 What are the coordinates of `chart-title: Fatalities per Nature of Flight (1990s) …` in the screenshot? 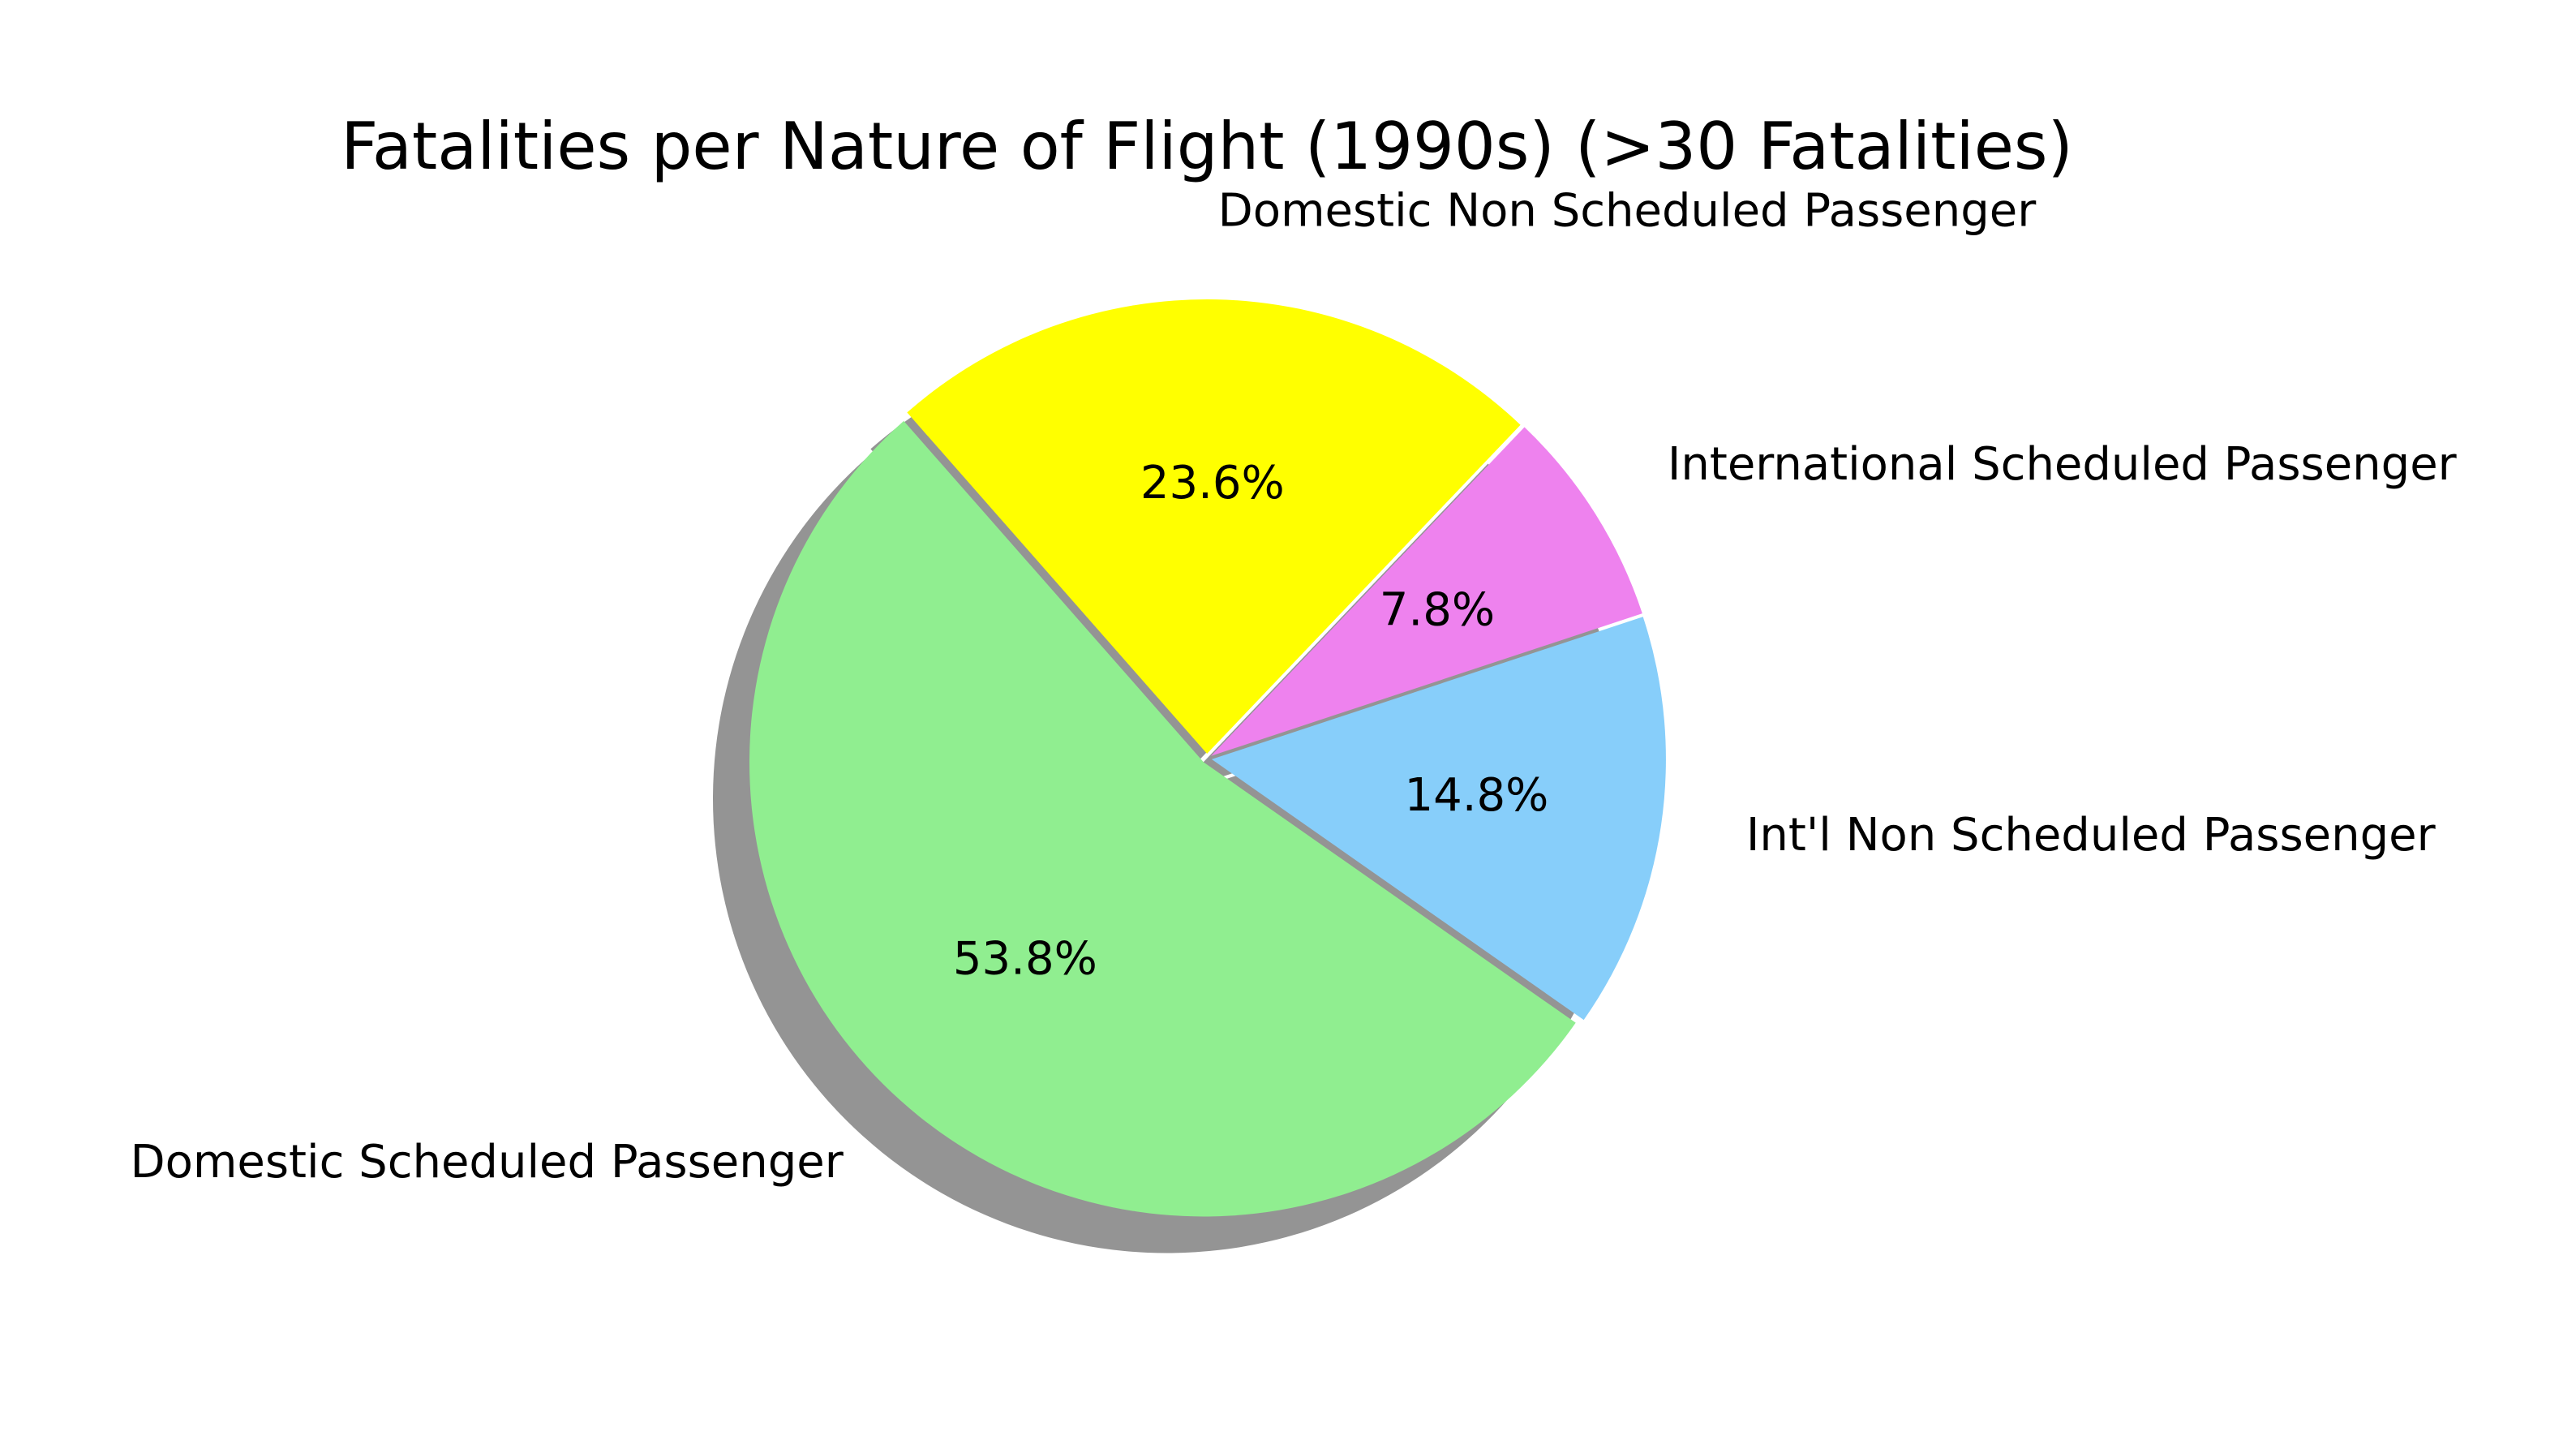 It's located at (1207, 147).